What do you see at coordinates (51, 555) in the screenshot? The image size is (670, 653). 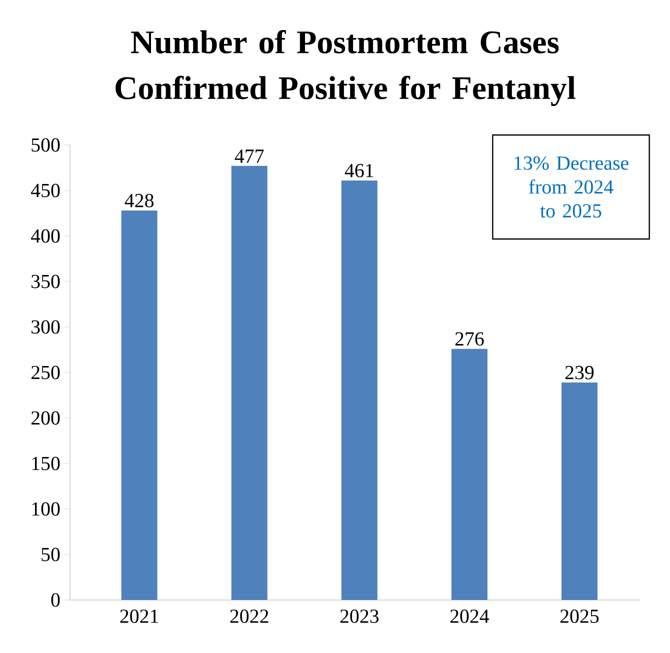 I see `y-tick-label: 50` at bounding box center [51, 555].